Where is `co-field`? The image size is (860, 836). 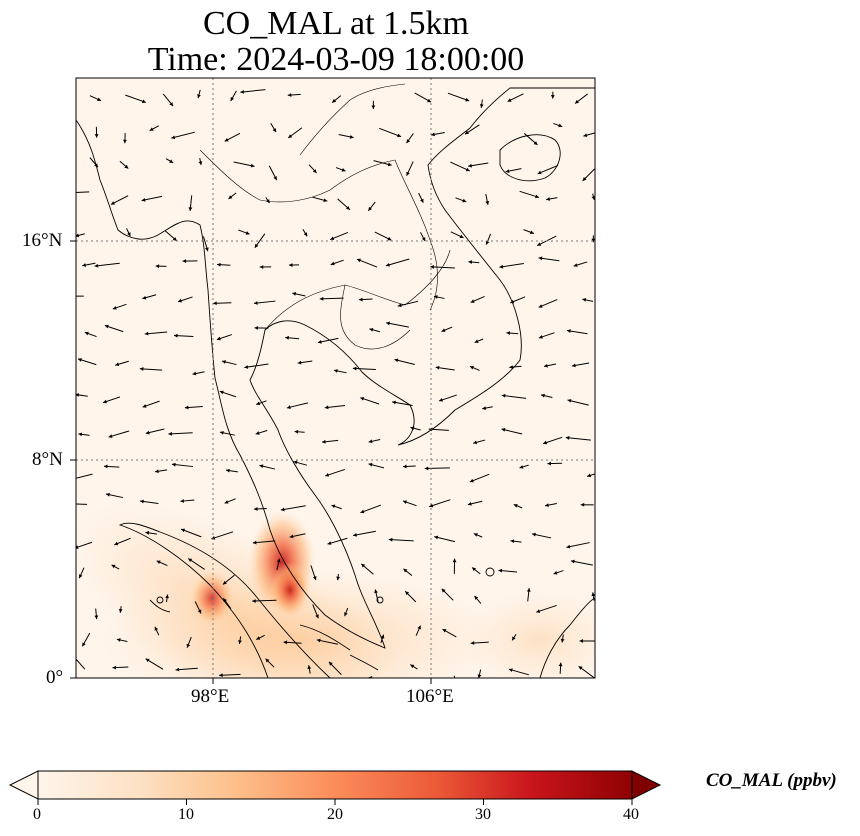 co-field is located at coordinates (335, 590).